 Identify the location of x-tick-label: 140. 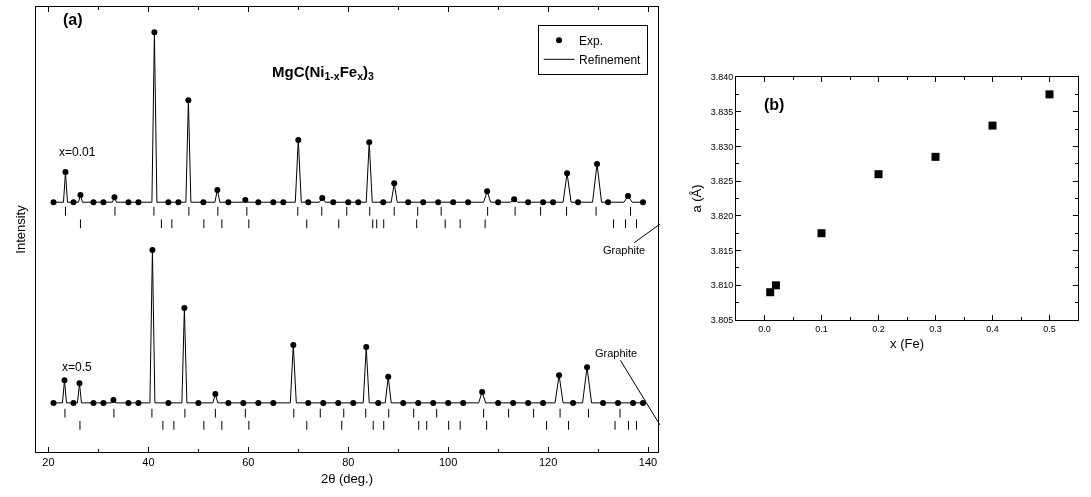
(648, 462).